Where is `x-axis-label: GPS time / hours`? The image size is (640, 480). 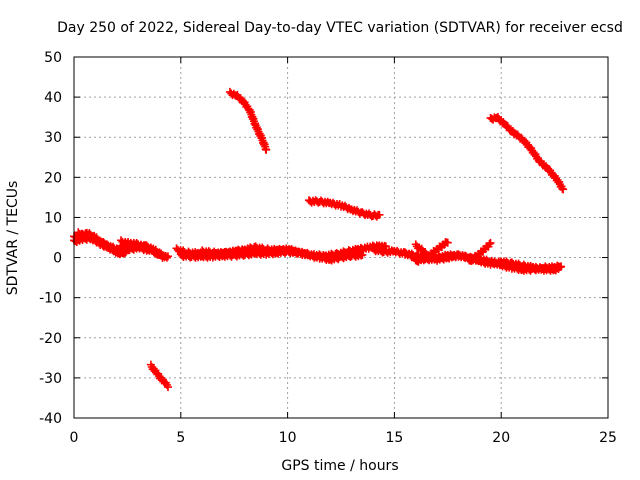 x-axis-label: GPS time / hours is located at coordinates (339, 466).